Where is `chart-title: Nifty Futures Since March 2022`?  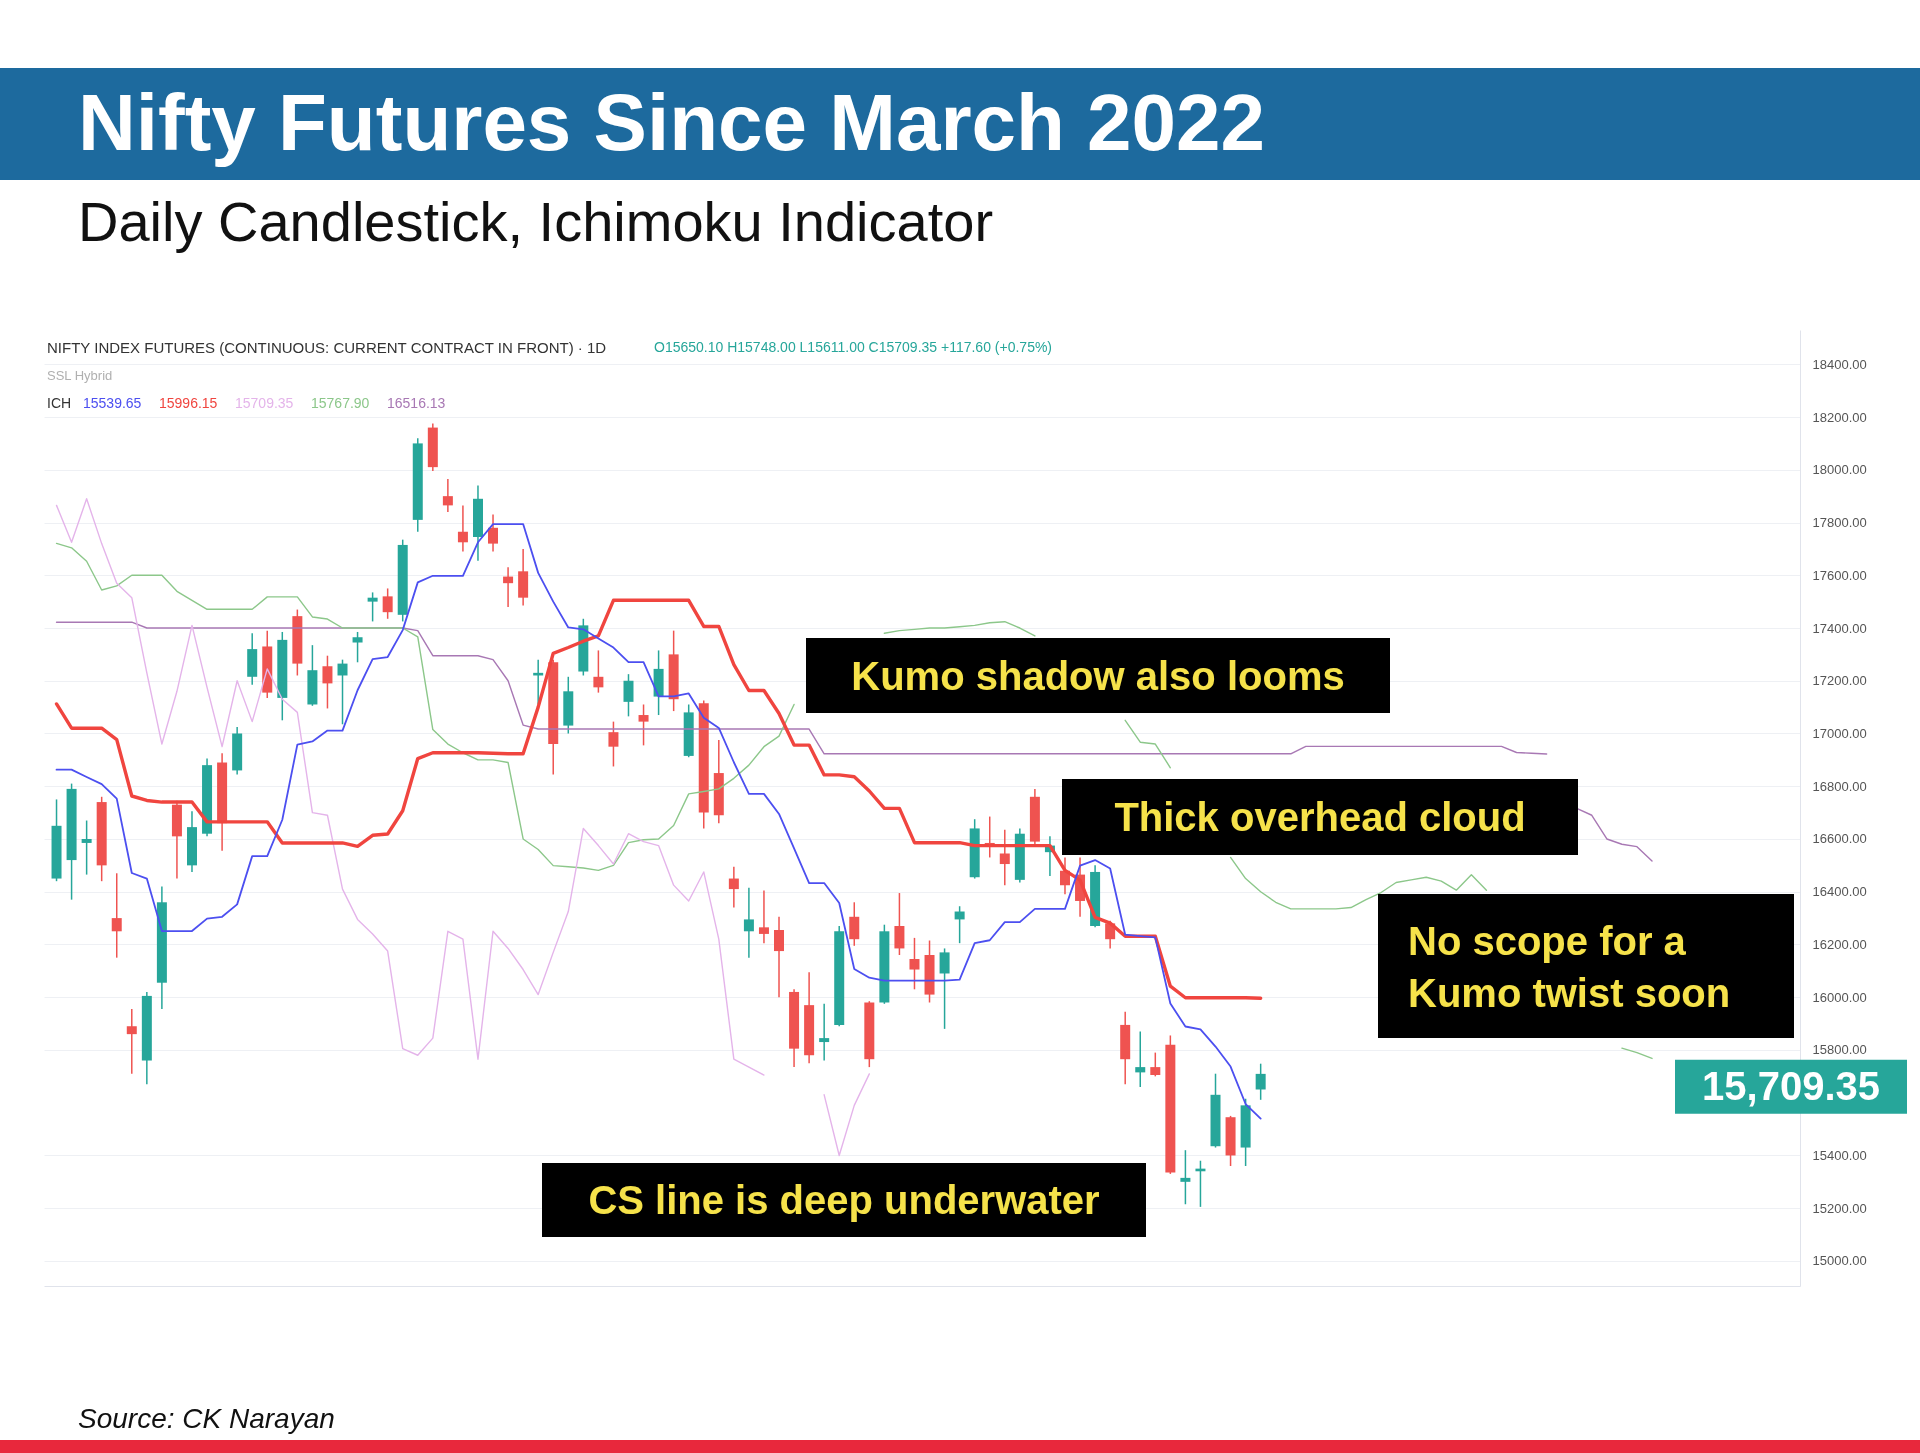
chart-title: Nifty Futures Since March 2022 is located at coordinates (672, 122).